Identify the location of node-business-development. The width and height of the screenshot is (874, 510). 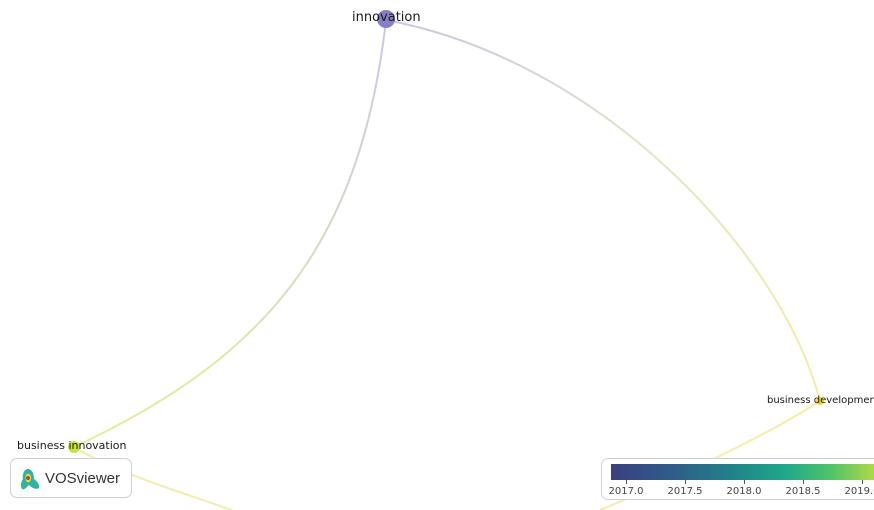
(820, 401).